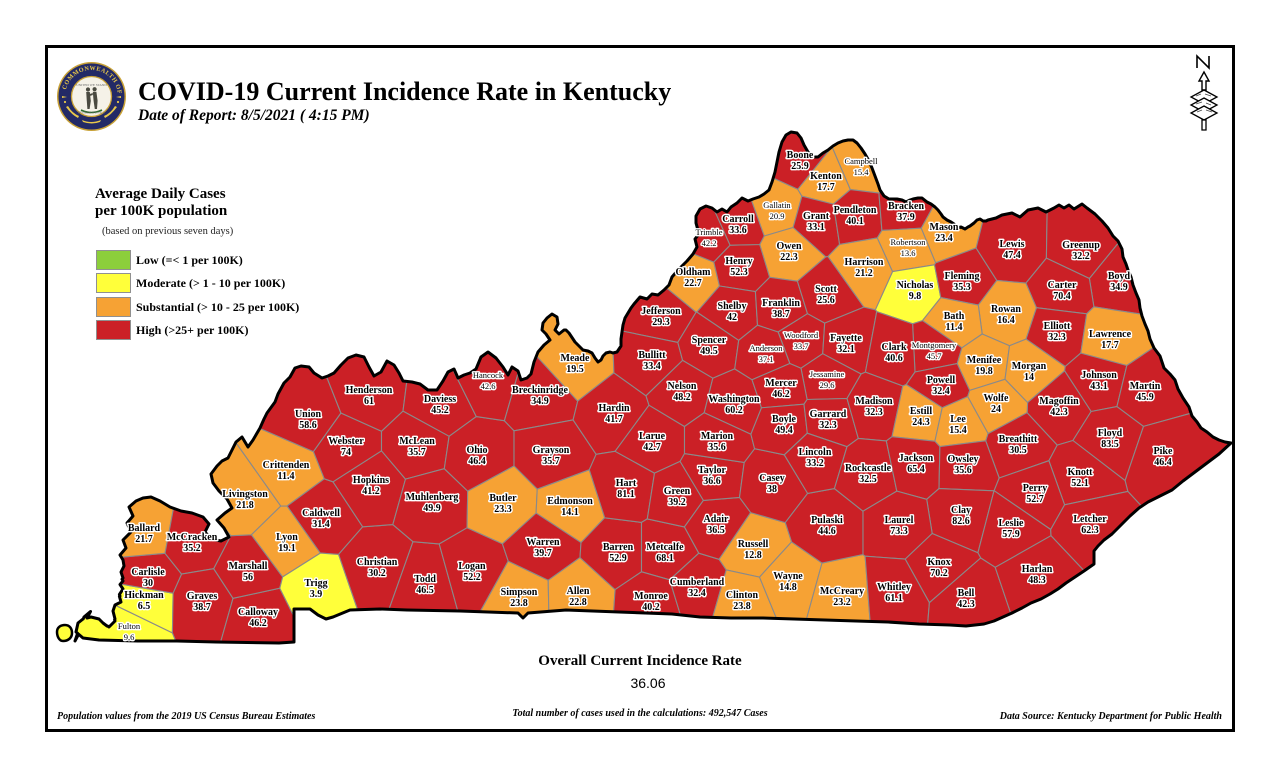 The image size is (1280, 777). Describe the element at coordinates (287, 537) in the screenshot. I see `svg-text: Lyon` at that location.